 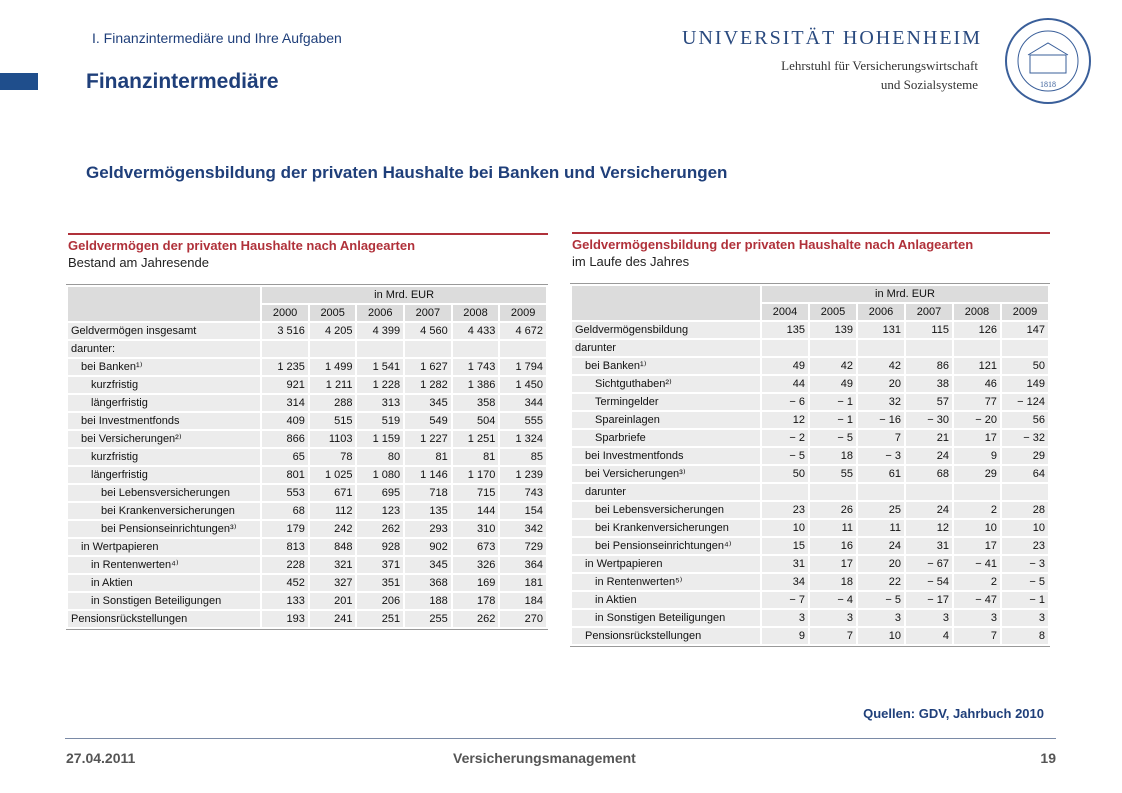 What do you see at coordinates (560, 738) in the screenshot?
I see `footer-rule` at bounding box center [560, 738].